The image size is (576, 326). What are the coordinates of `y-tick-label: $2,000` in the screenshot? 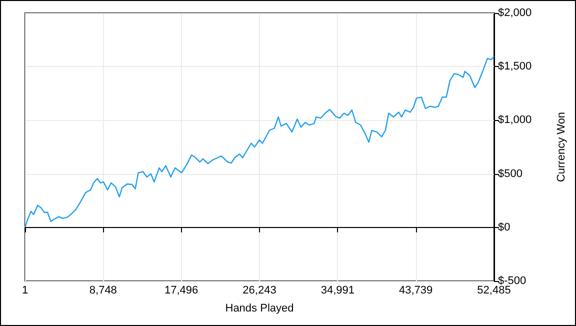 It's located at (515, 13).